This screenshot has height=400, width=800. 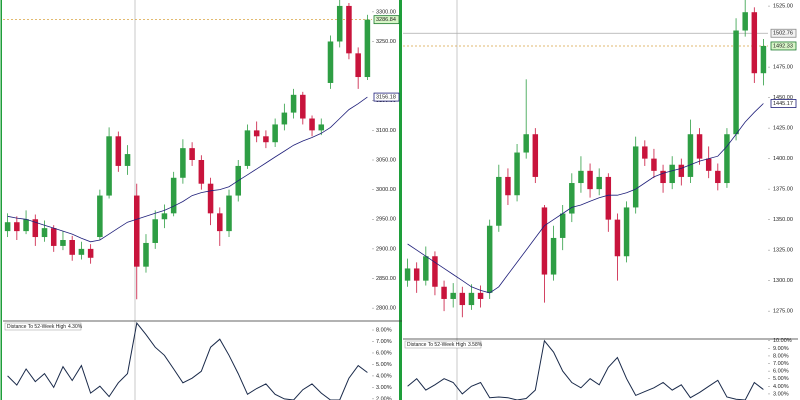 I want to click on y-tick-label: 1350.00, so click(x=783, y=220).